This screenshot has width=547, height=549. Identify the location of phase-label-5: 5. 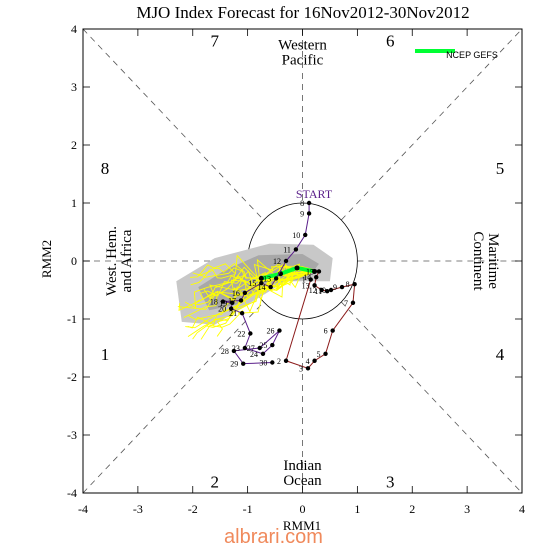
(500, 168).